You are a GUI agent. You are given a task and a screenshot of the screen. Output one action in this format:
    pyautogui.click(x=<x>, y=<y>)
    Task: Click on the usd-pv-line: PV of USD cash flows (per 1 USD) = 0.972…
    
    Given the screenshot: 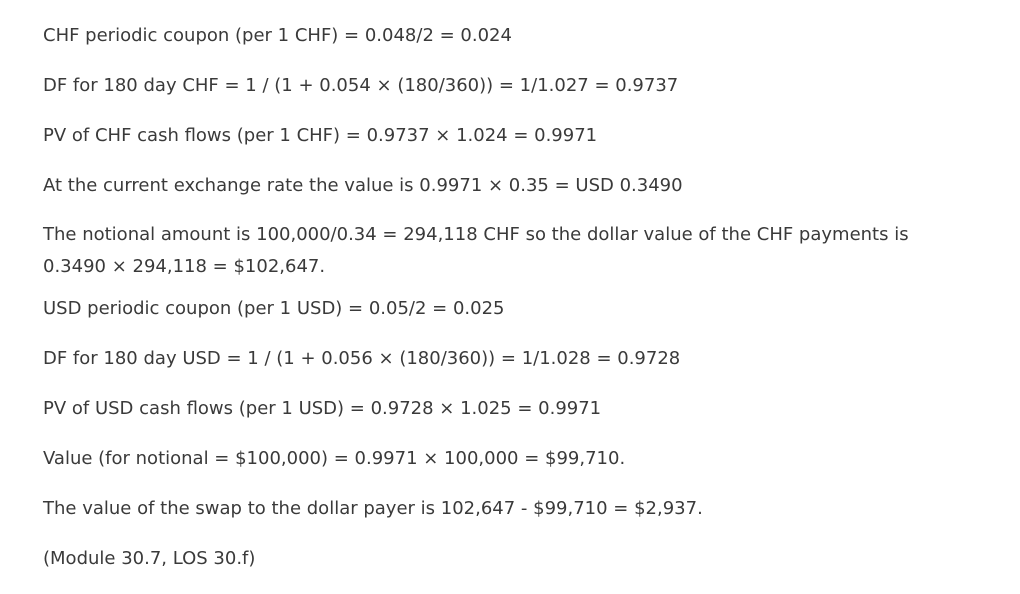 What is the action you would take?
    pyautogui.click(x=322, y=408)
    